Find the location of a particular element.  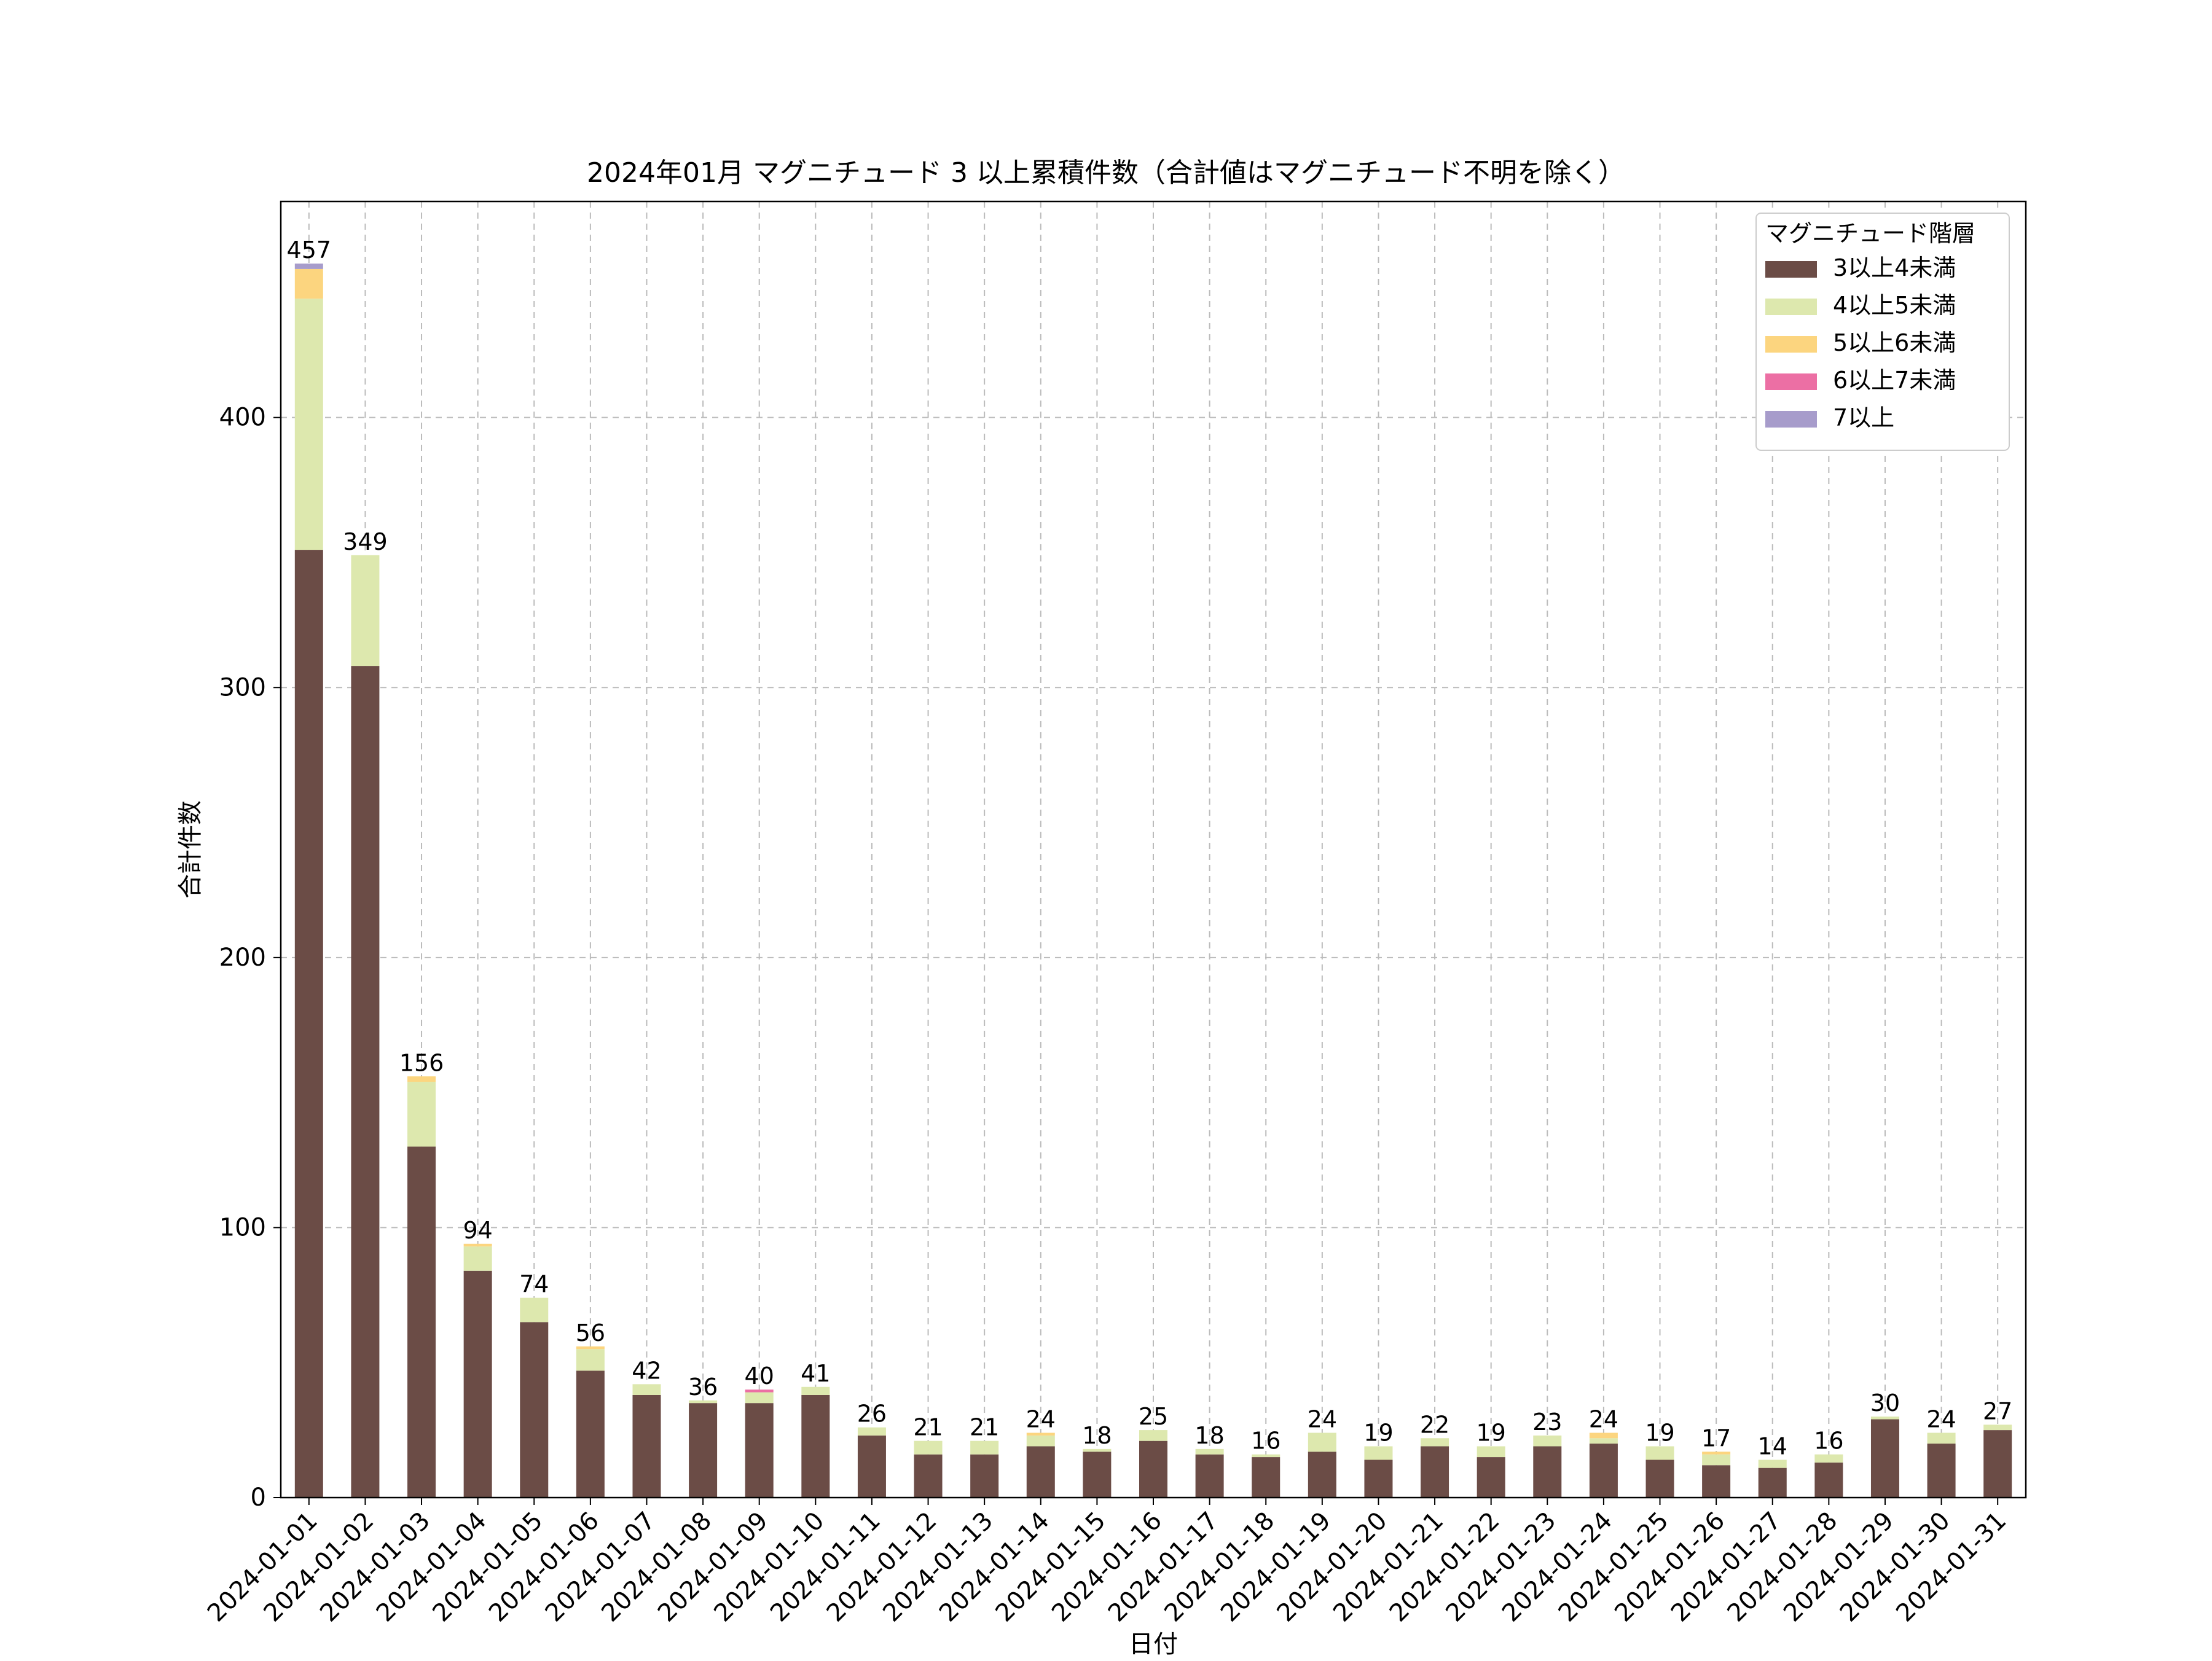

legend-items: 3以上4未満 4以上5未満 5以上6未満 6以上7未満 7以上 is located at coordinates (1860, 342).